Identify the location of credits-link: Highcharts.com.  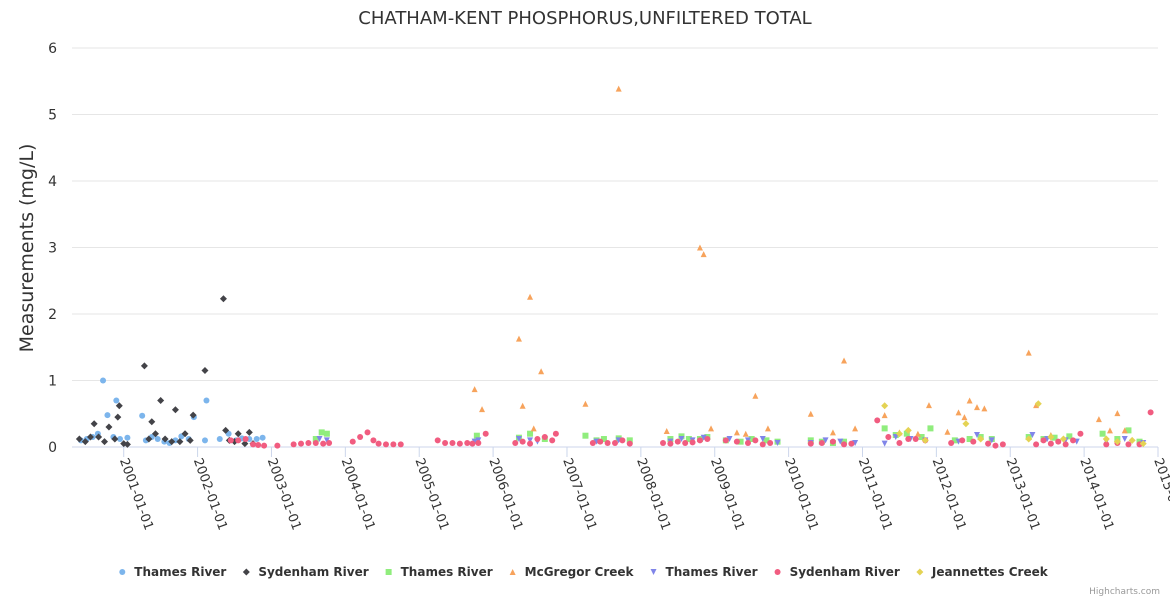
(1124, 592).